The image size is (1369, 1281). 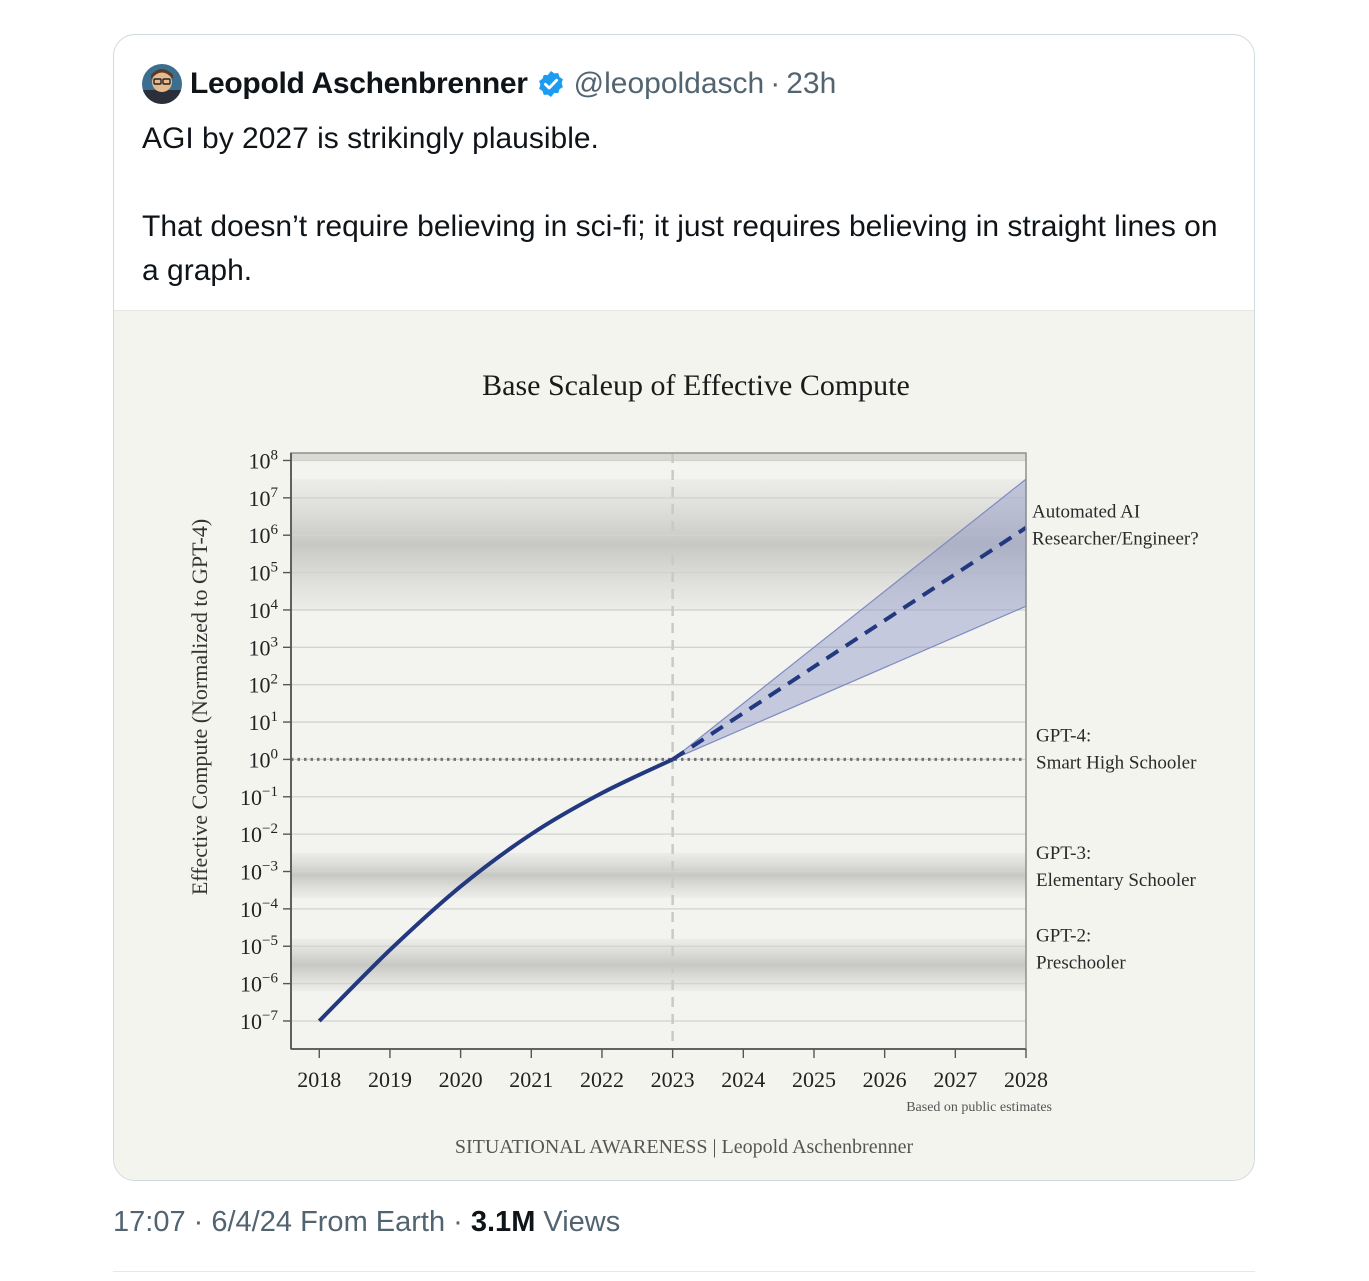 What do you see at coordinates (264, 722) in the screenshot?
I see `y-tick-label: 10¹` at bounding box center [264, 722].